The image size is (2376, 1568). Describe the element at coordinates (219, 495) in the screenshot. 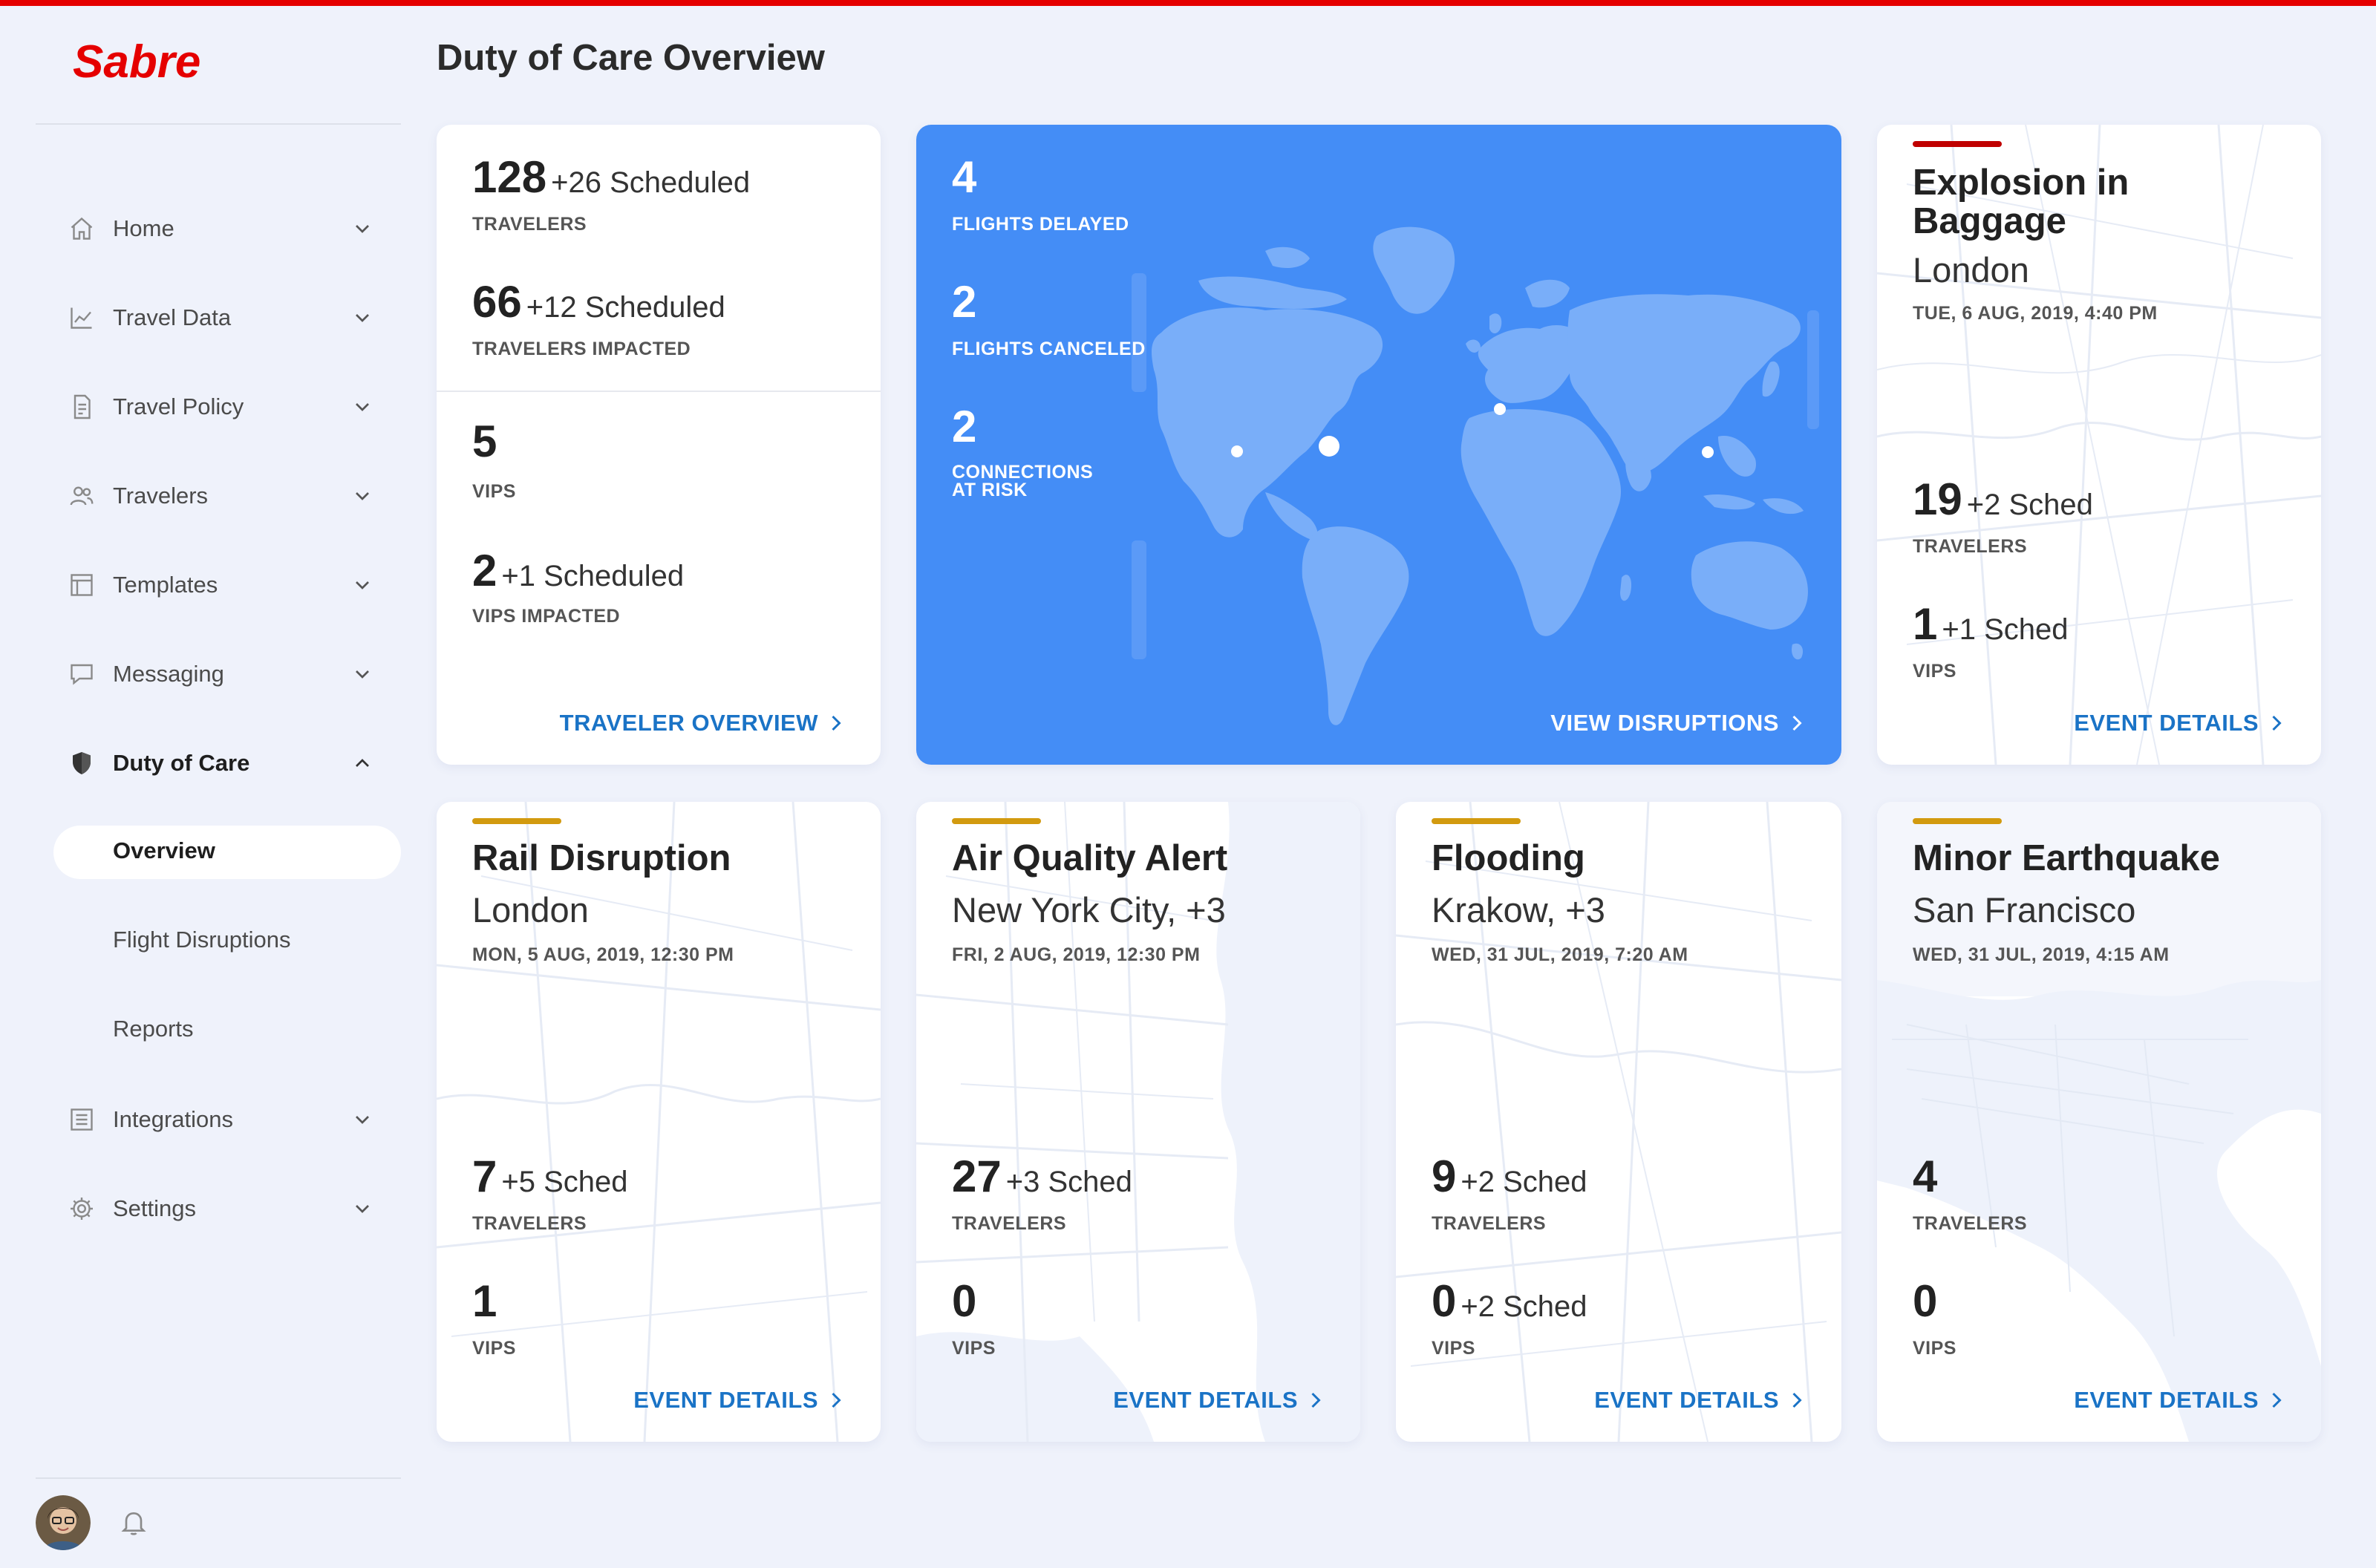

I see `sidebar-item-travelers: Travelers` at that location.